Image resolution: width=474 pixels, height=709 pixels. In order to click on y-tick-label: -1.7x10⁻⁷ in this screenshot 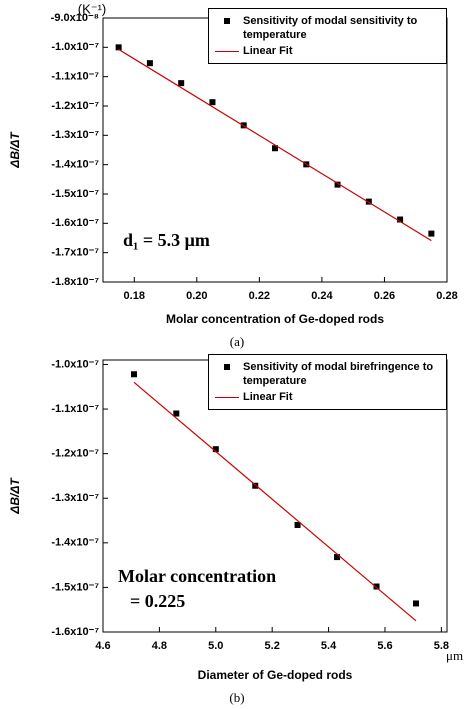, I will do `click(75, 253)`.